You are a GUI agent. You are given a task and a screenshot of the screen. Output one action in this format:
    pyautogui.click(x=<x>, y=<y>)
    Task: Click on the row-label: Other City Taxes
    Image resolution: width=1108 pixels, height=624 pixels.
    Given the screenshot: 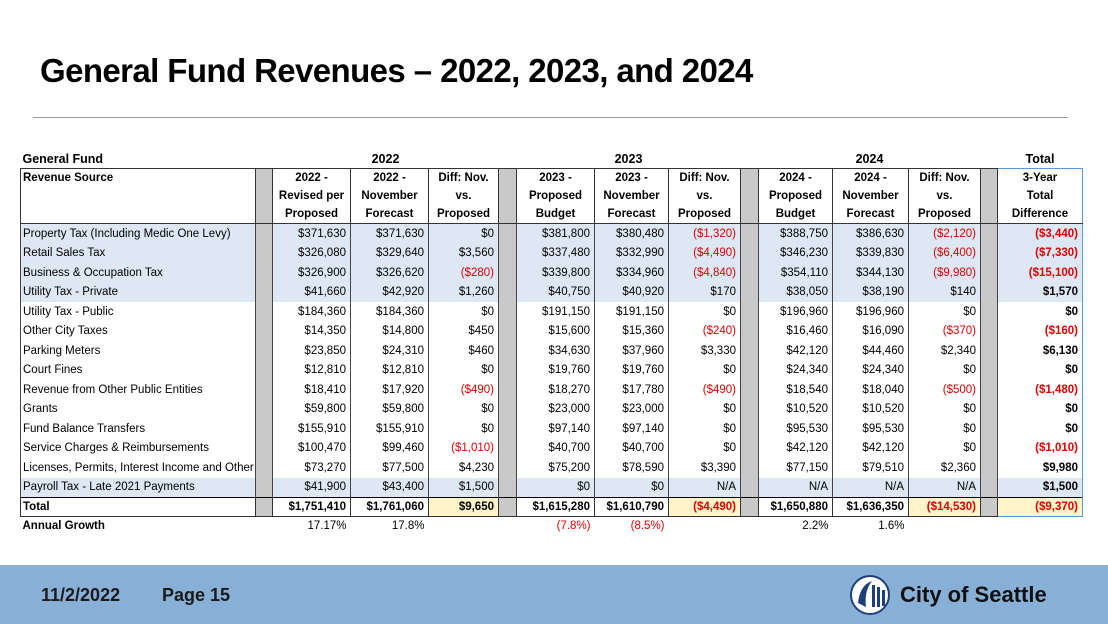 What is the action you would take?
    pyautogui.click(x=138, y=331)
    